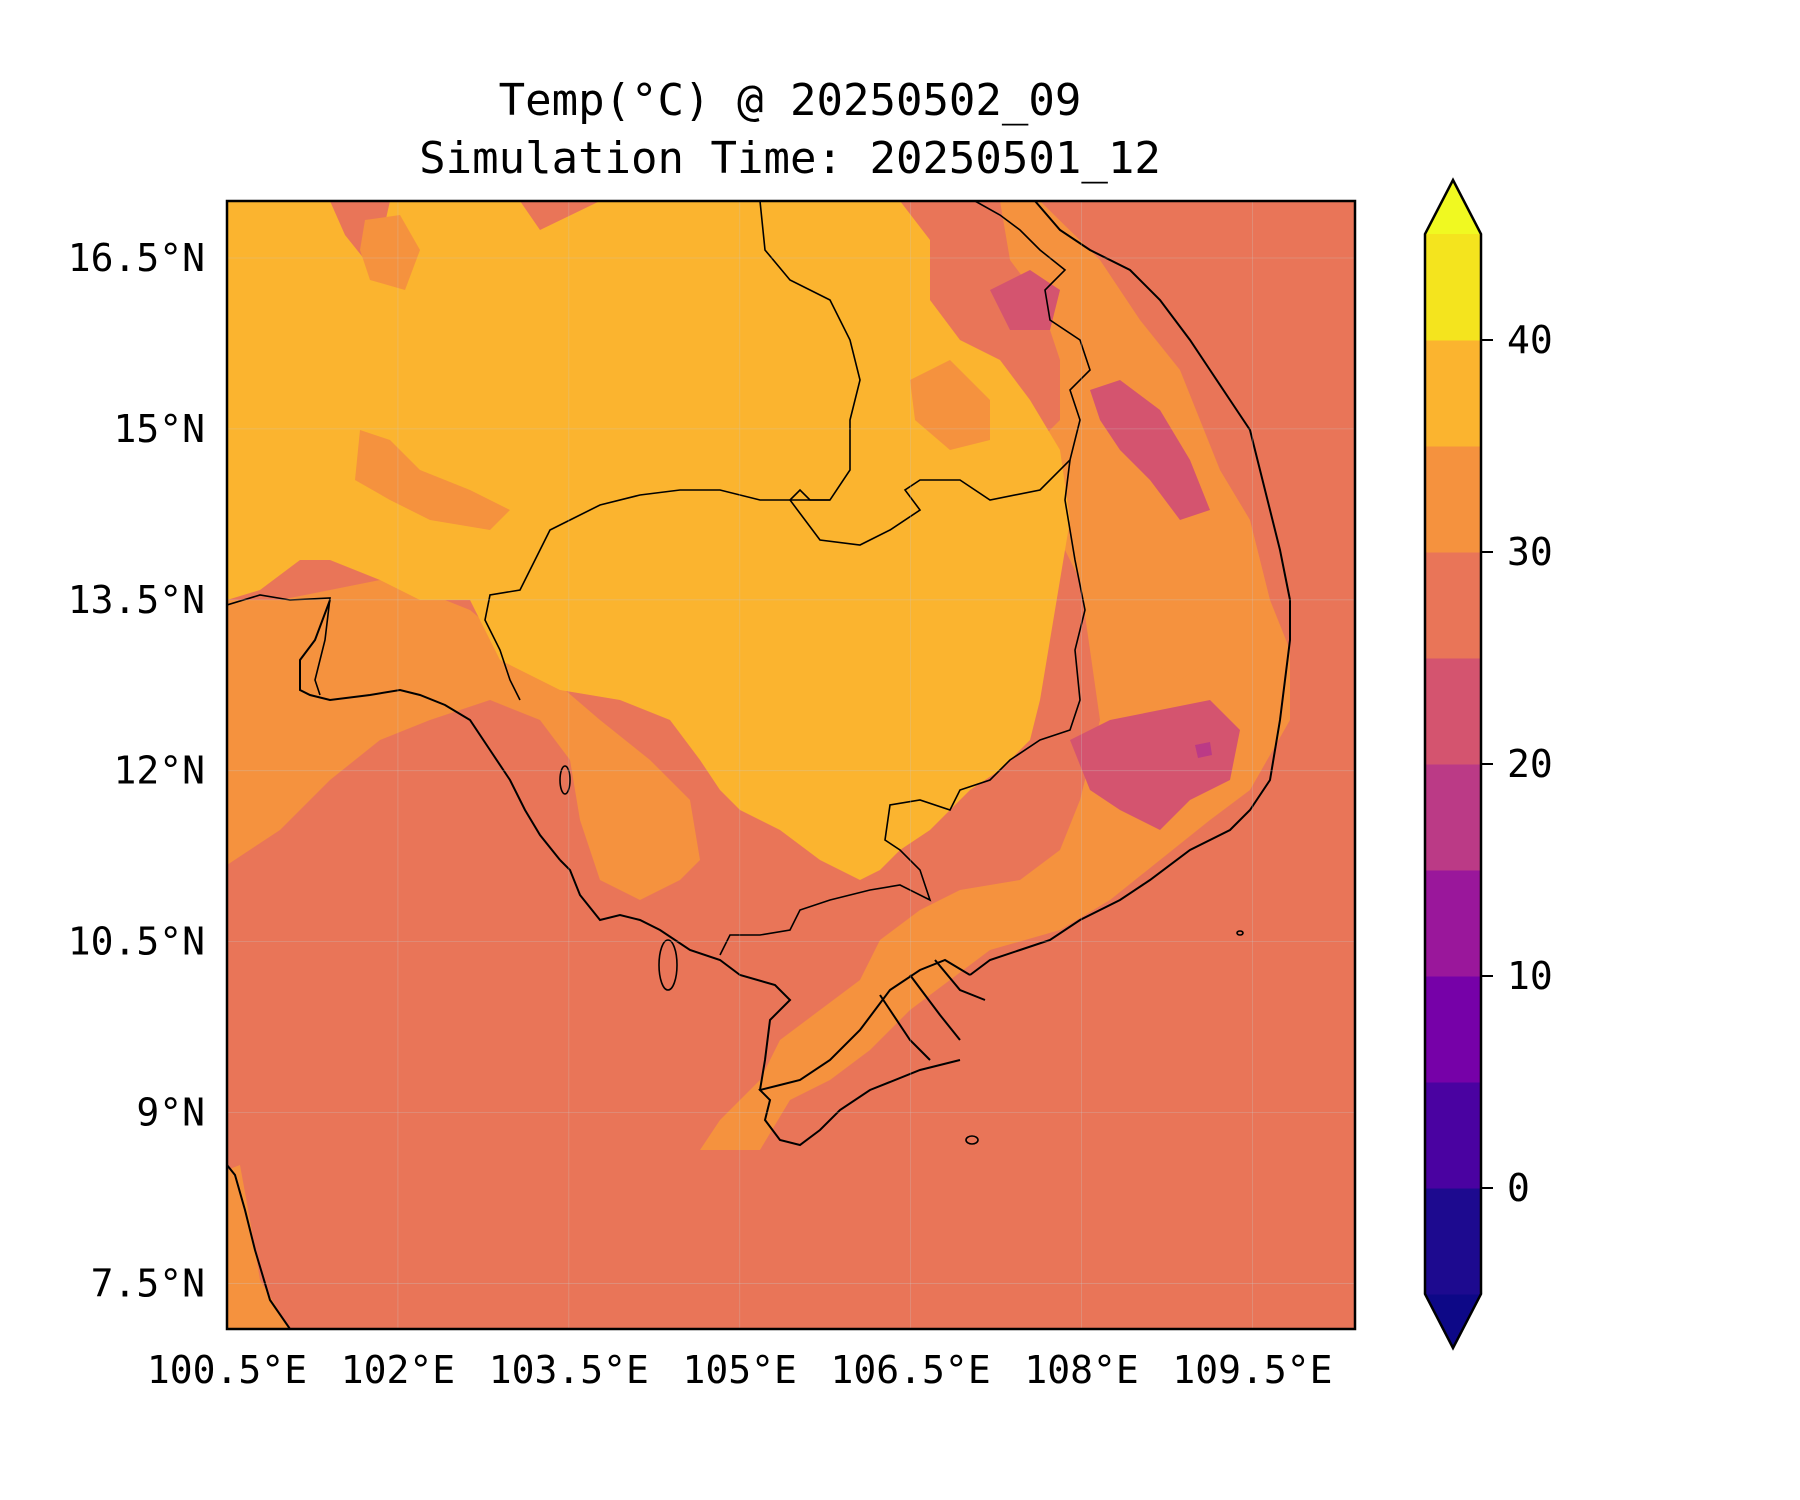 Image resolution: width=1800 pixels, height=1500 pixels. I want to click on lon-tick-label: 109.5°E, so click(1252, 1370).